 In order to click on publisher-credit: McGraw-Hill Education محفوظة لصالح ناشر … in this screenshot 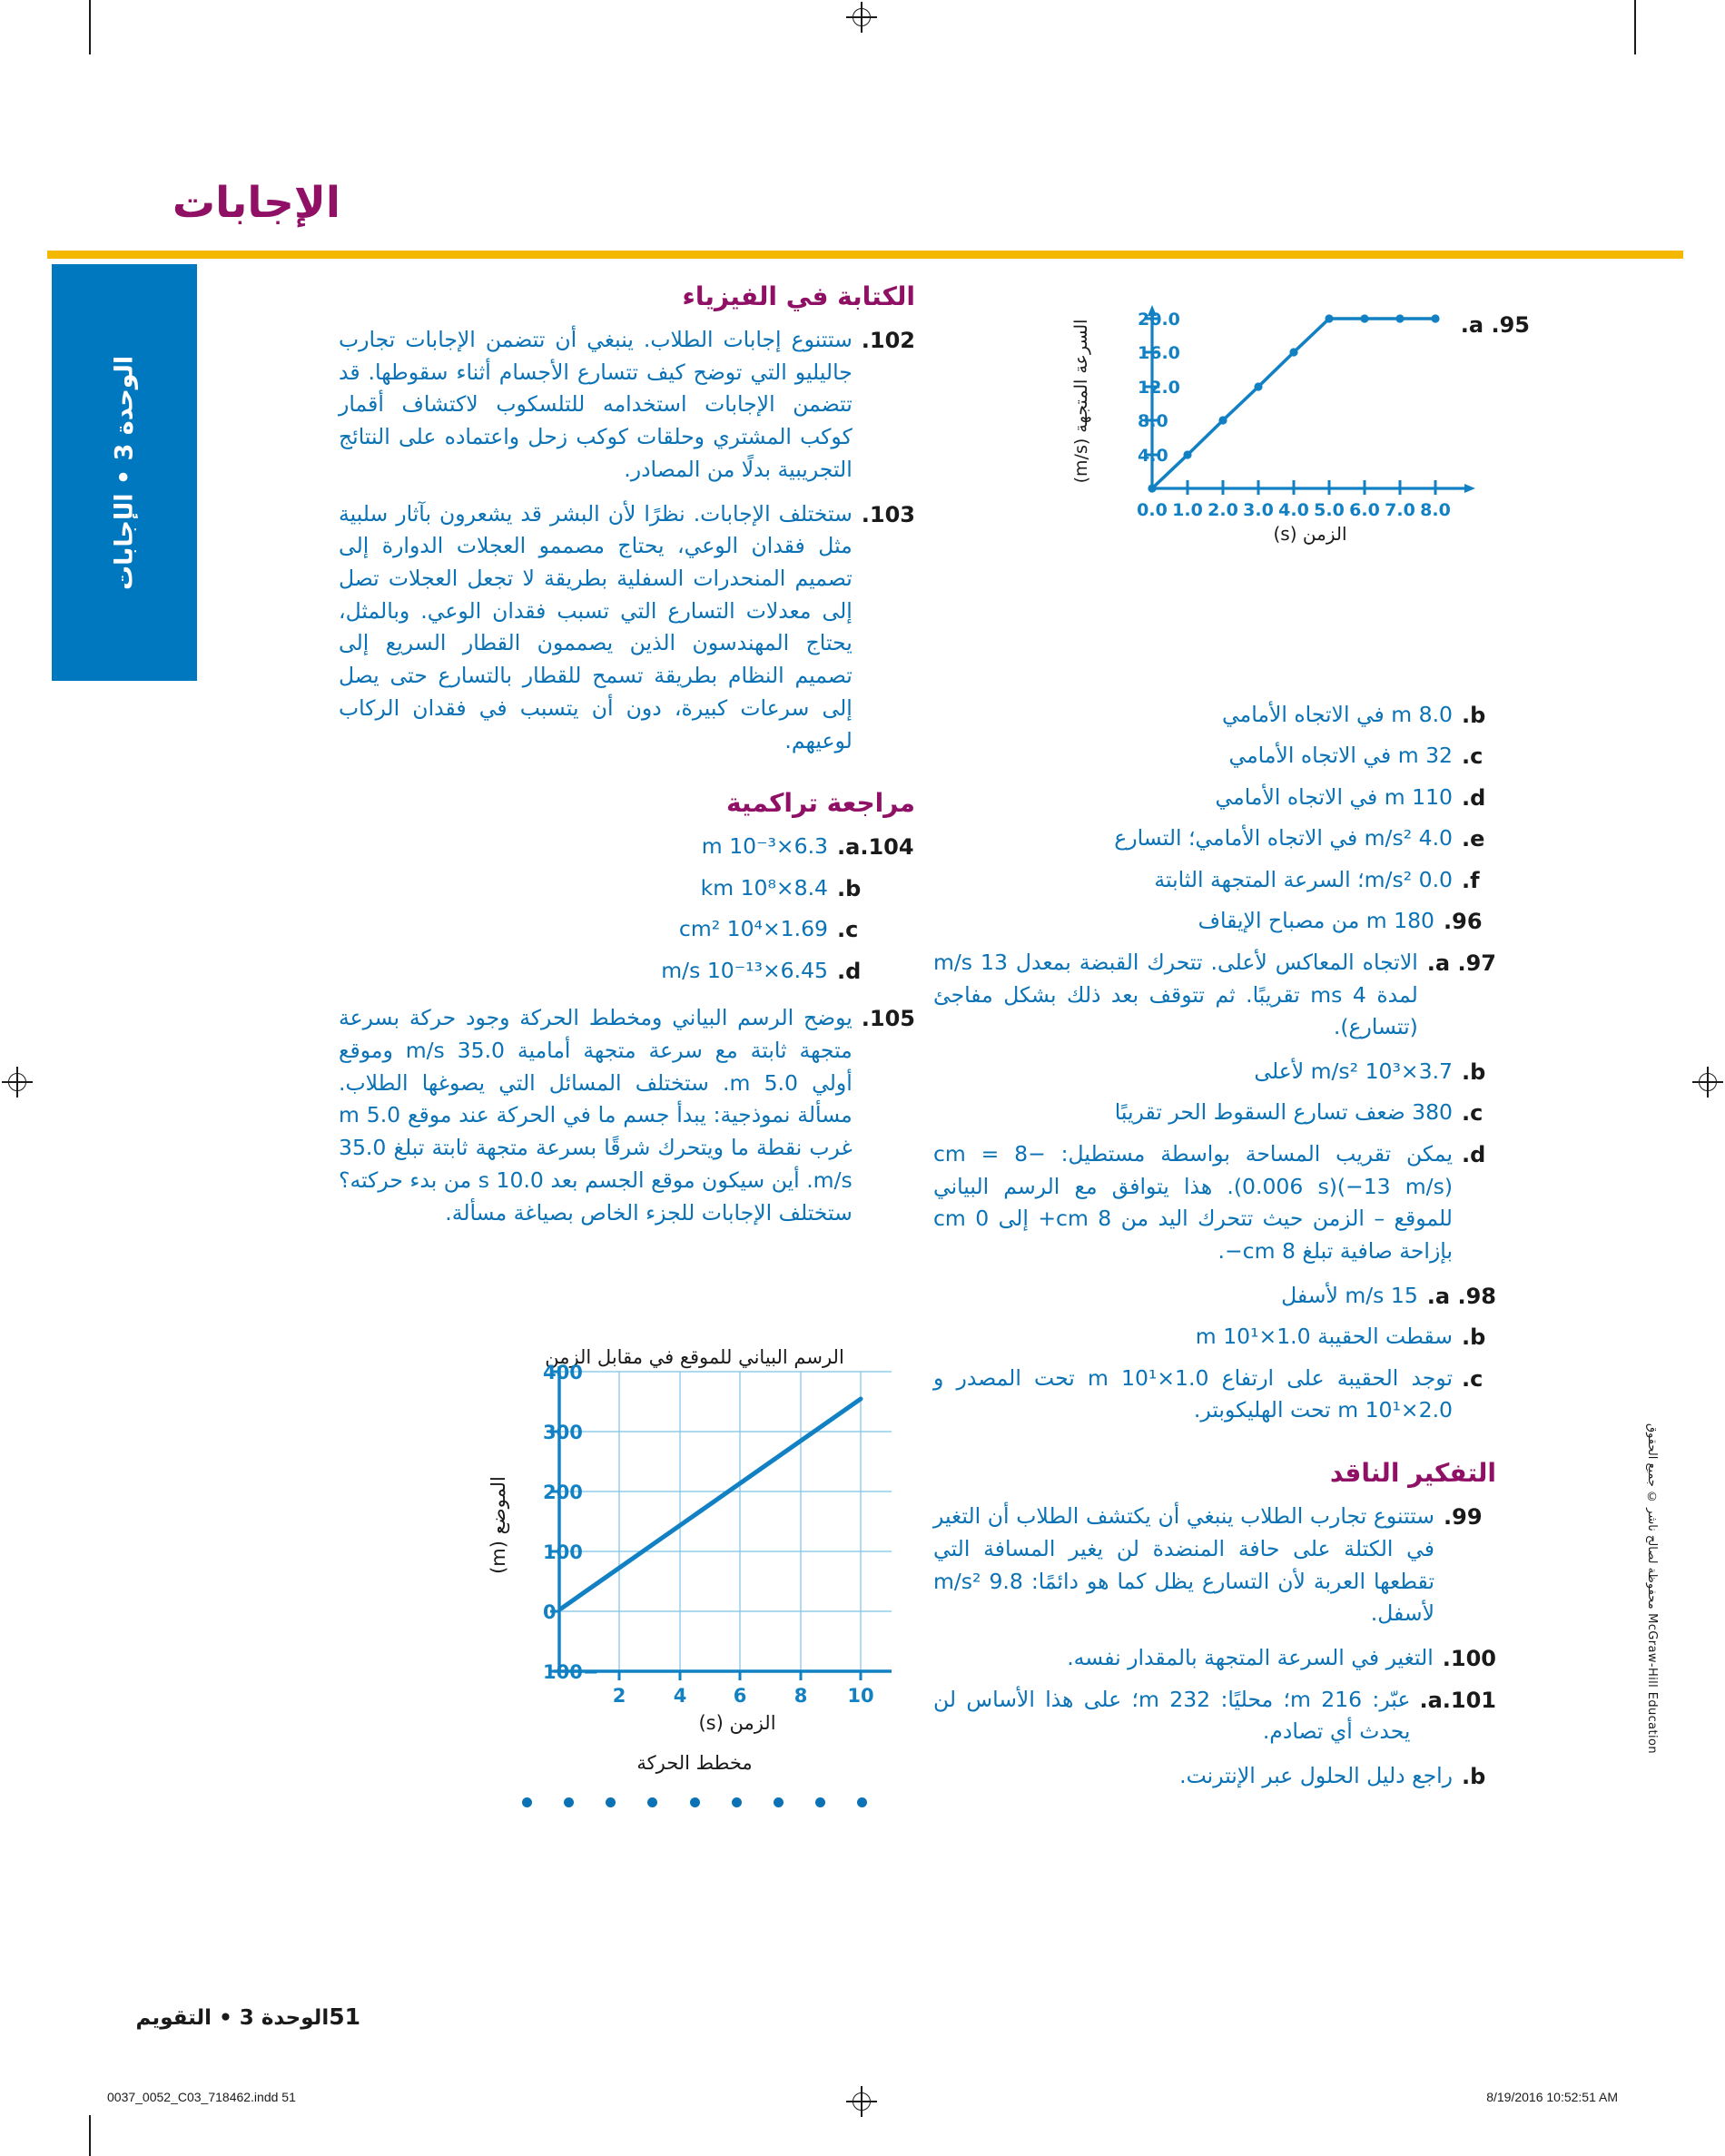, I will do `click(1652, 1589)`.